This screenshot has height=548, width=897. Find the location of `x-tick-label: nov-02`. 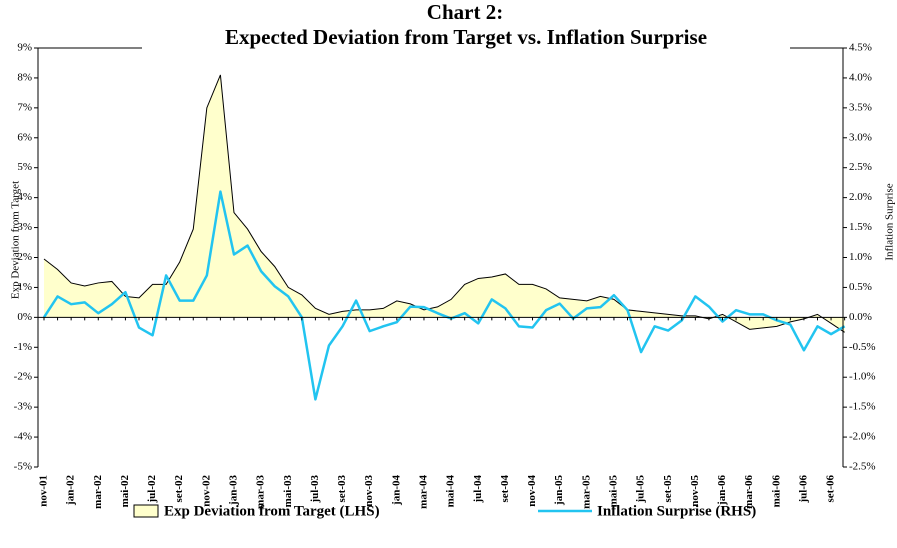

x-tick-label: nov-02 is located at coordinates (206, 491).